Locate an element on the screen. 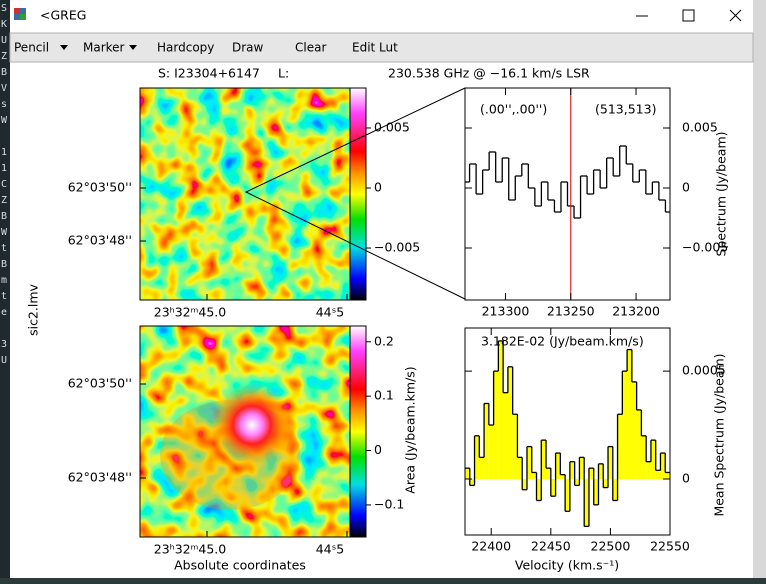 The width and height of the screenshot is (766, 584). terminal-char: 3 is located at coordinates (4, 344).